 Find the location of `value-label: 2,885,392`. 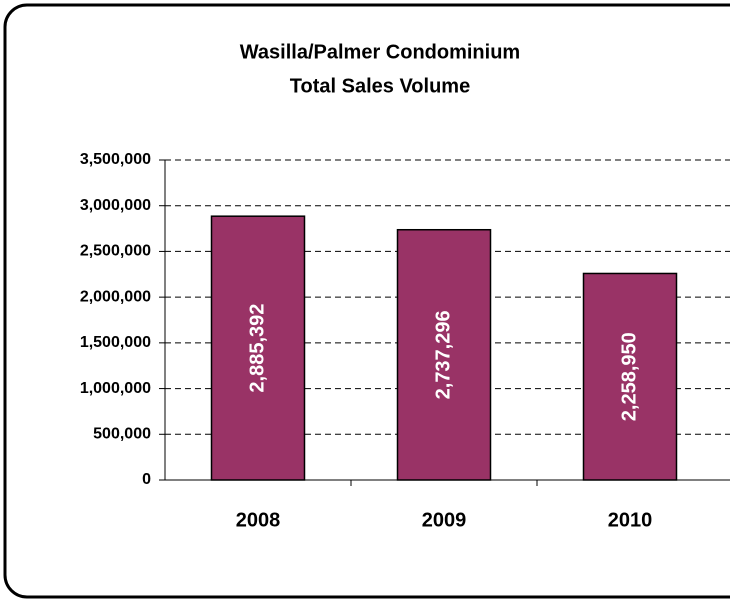

value-label: 2,885,392 is located at coordinates (257, 348).